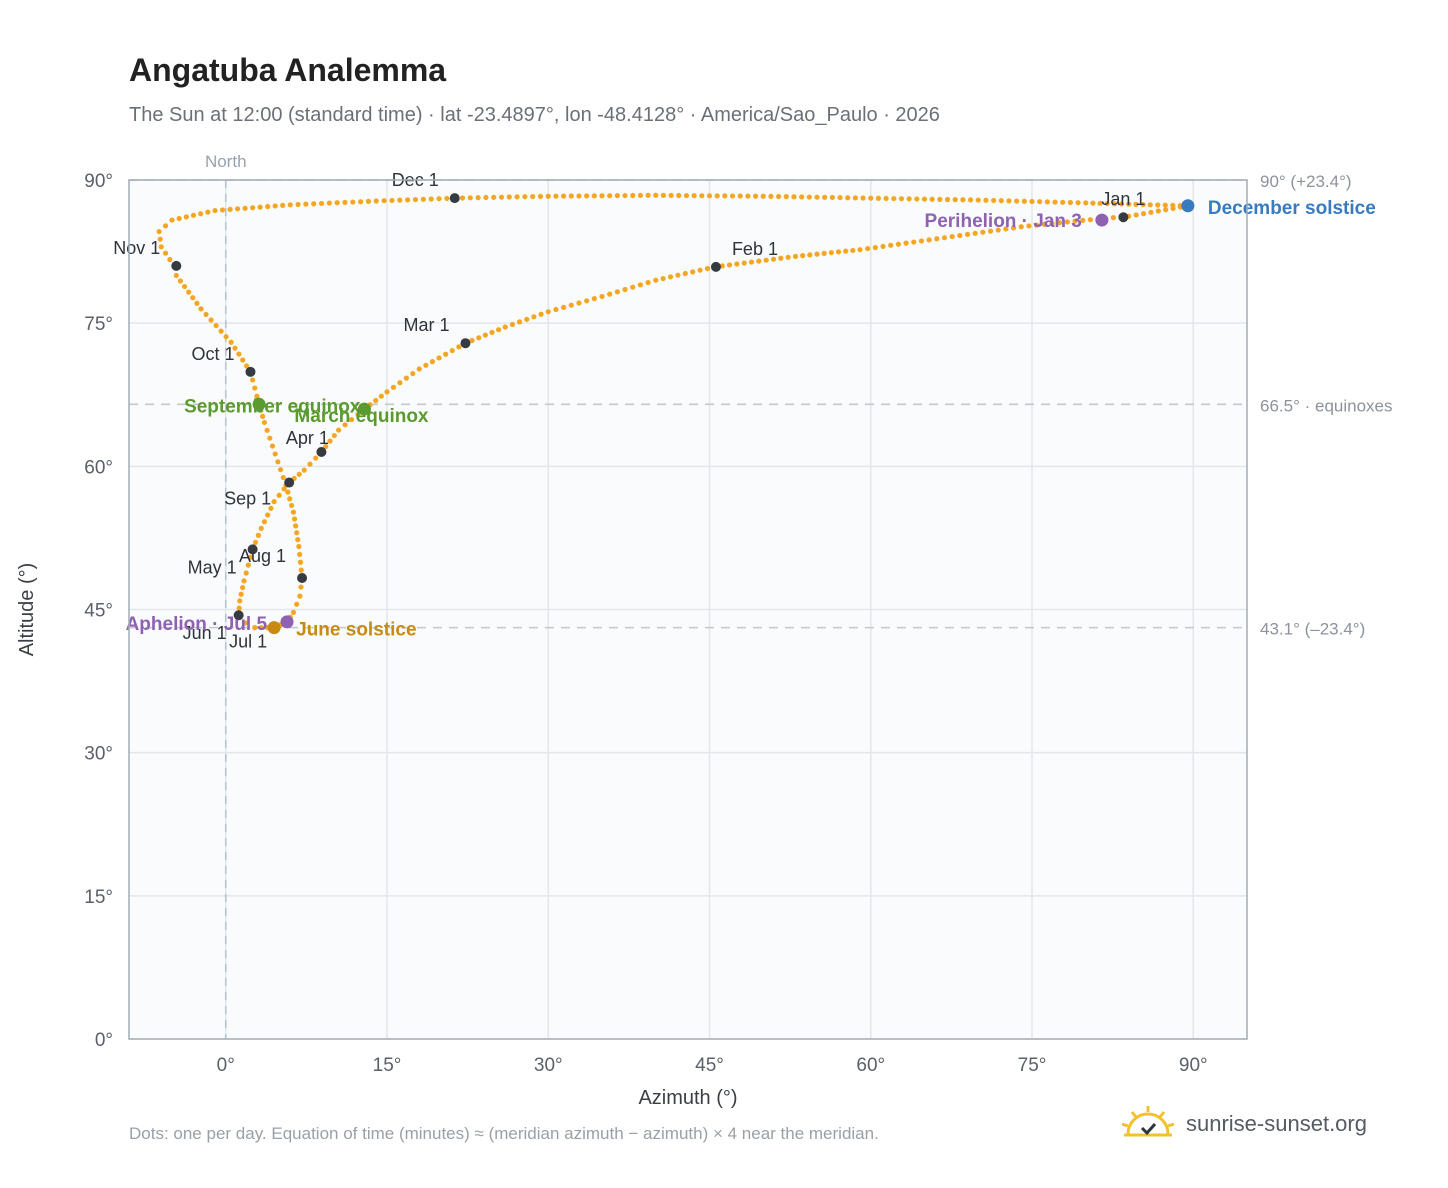 This screenshot has width=1448, height=1188. Describe the element at coordinates (205, 633) in the screenshot. I see `month-label: Jun 1` at that location.